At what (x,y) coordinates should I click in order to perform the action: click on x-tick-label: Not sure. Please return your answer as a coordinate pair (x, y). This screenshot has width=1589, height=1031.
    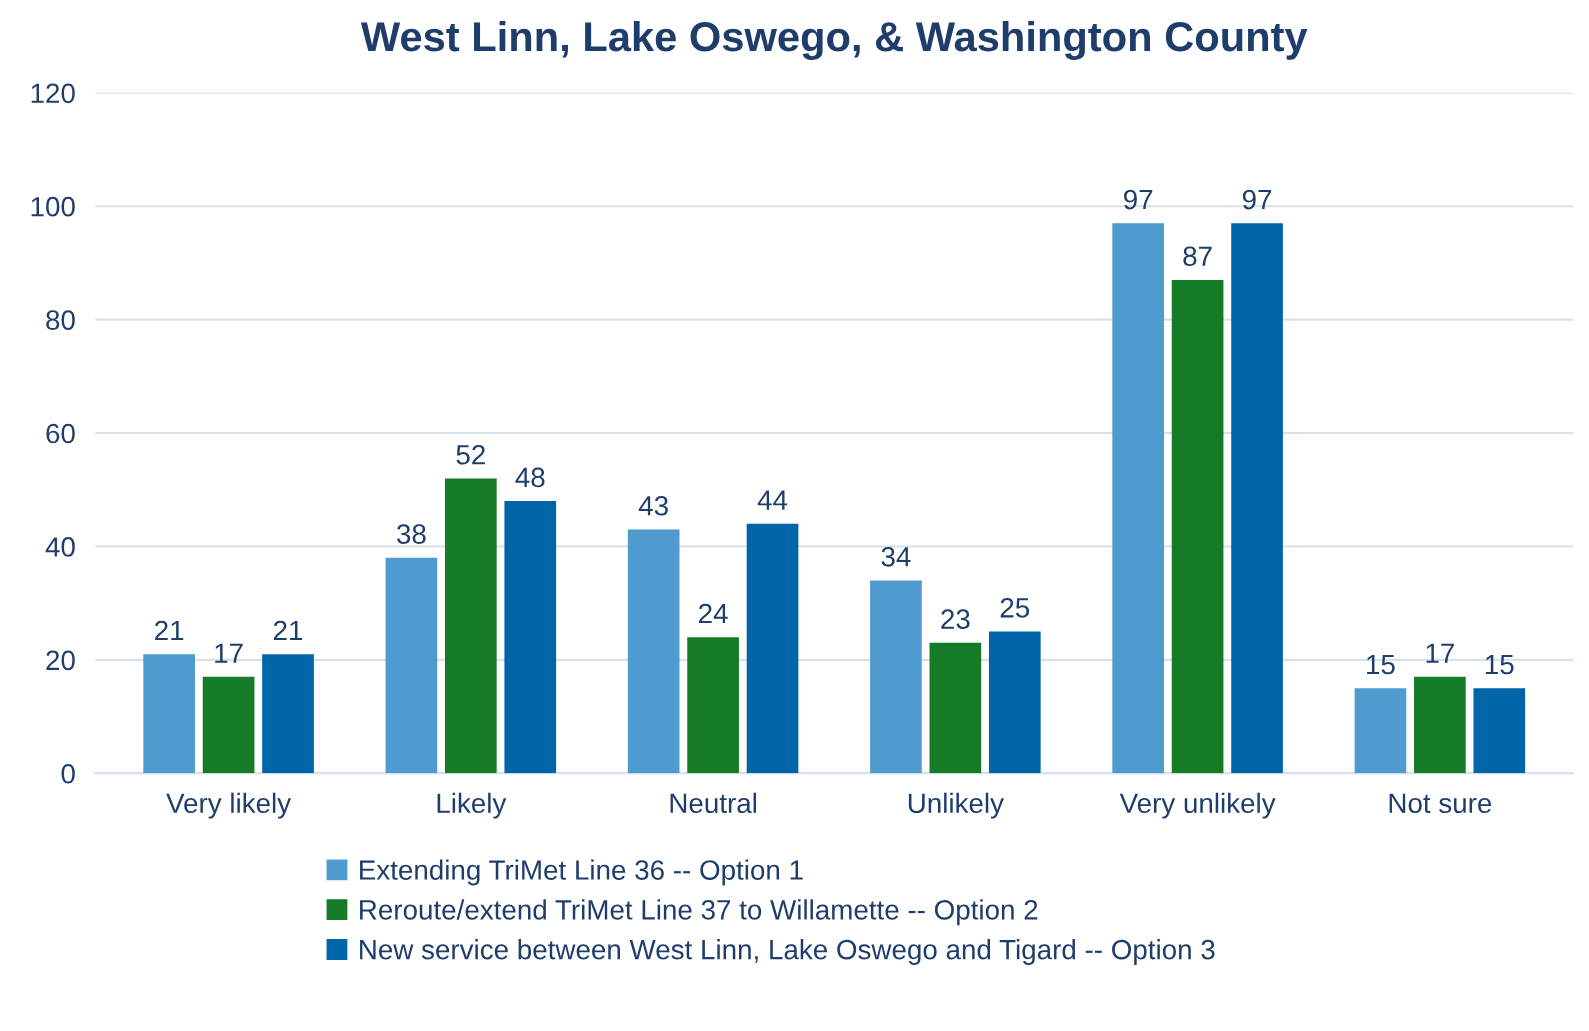
    Looking at the image, I should click on (1440, 803).